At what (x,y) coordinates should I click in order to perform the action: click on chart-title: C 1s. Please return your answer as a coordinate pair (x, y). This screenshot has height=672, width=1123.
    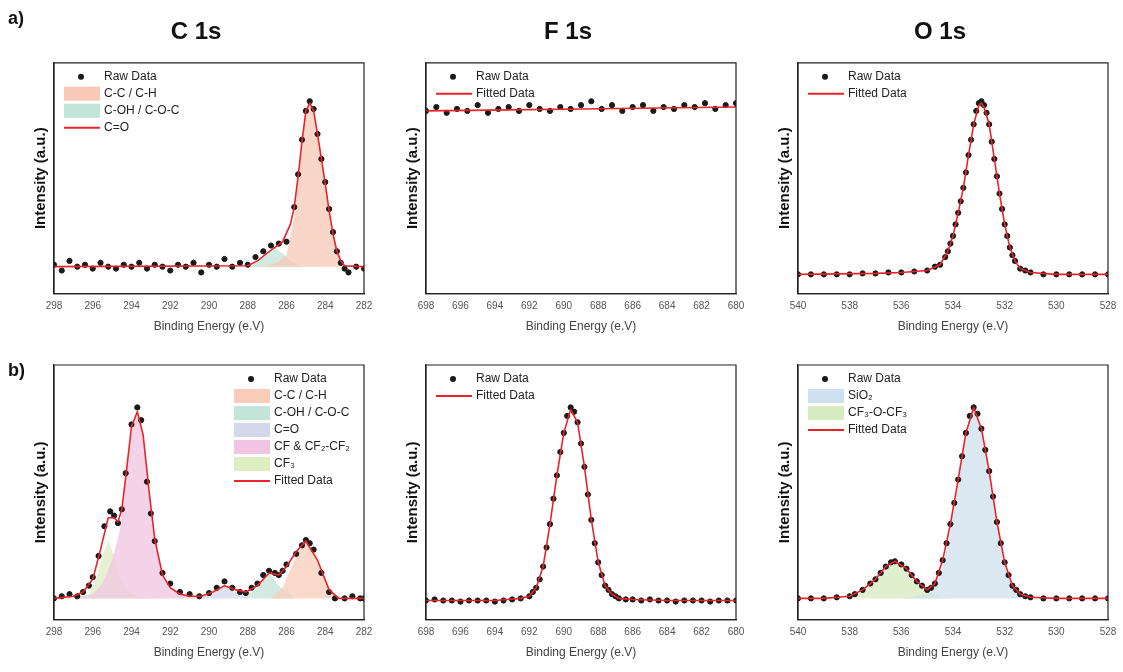
    Looking at the image, I should click on (196, 31).